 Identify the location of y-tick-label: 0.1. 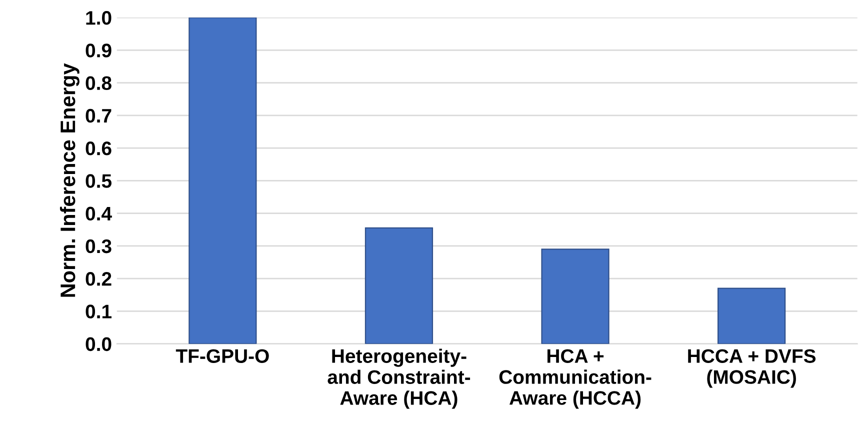
(99, 311).